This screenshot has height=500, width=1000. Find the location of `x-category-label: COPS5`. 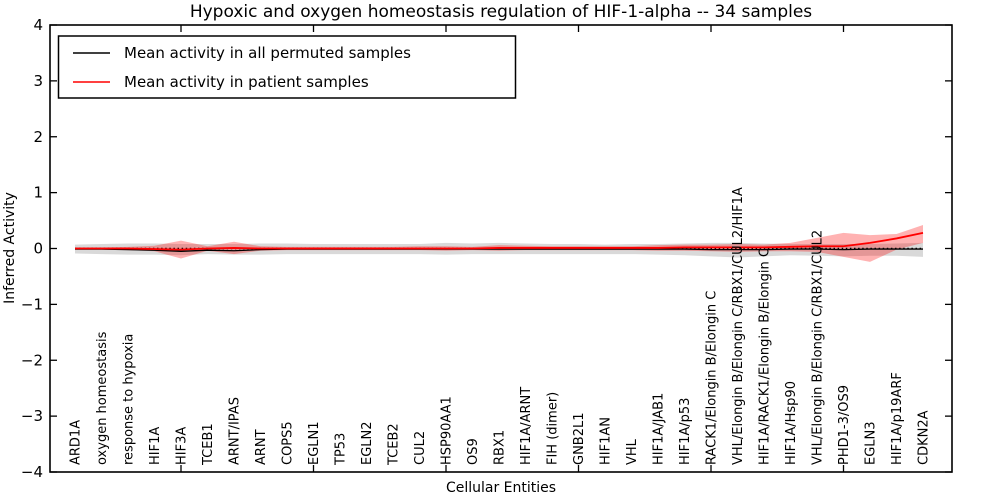

x-category-label: COPS5 is located at coordinates (288, 443).